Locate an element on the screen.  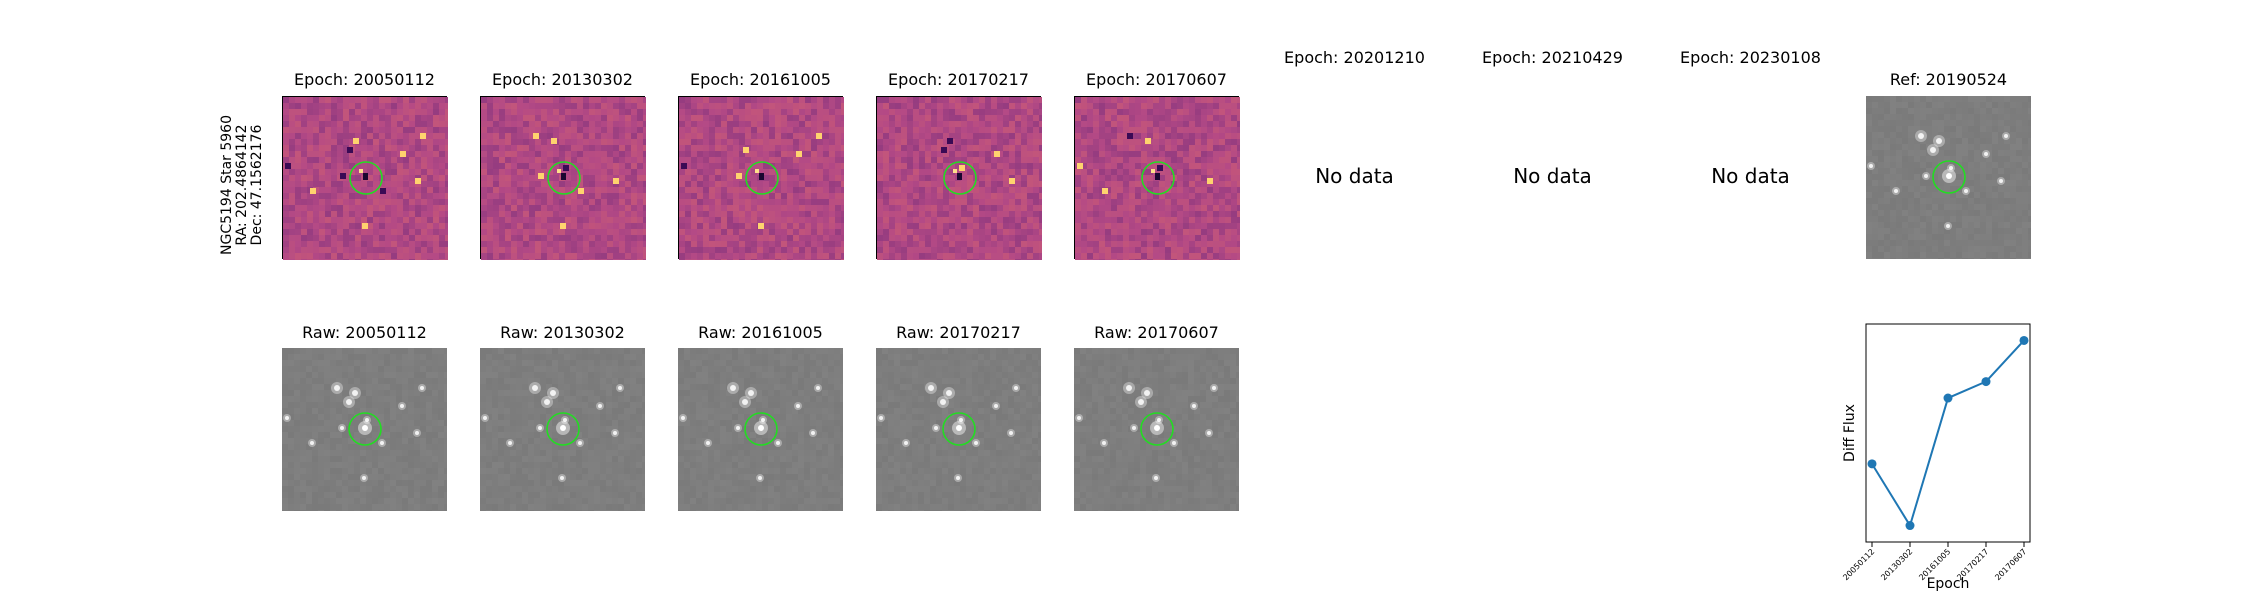
raw-title-1: Raw: 20050112 is located at coordinates (364, 332).